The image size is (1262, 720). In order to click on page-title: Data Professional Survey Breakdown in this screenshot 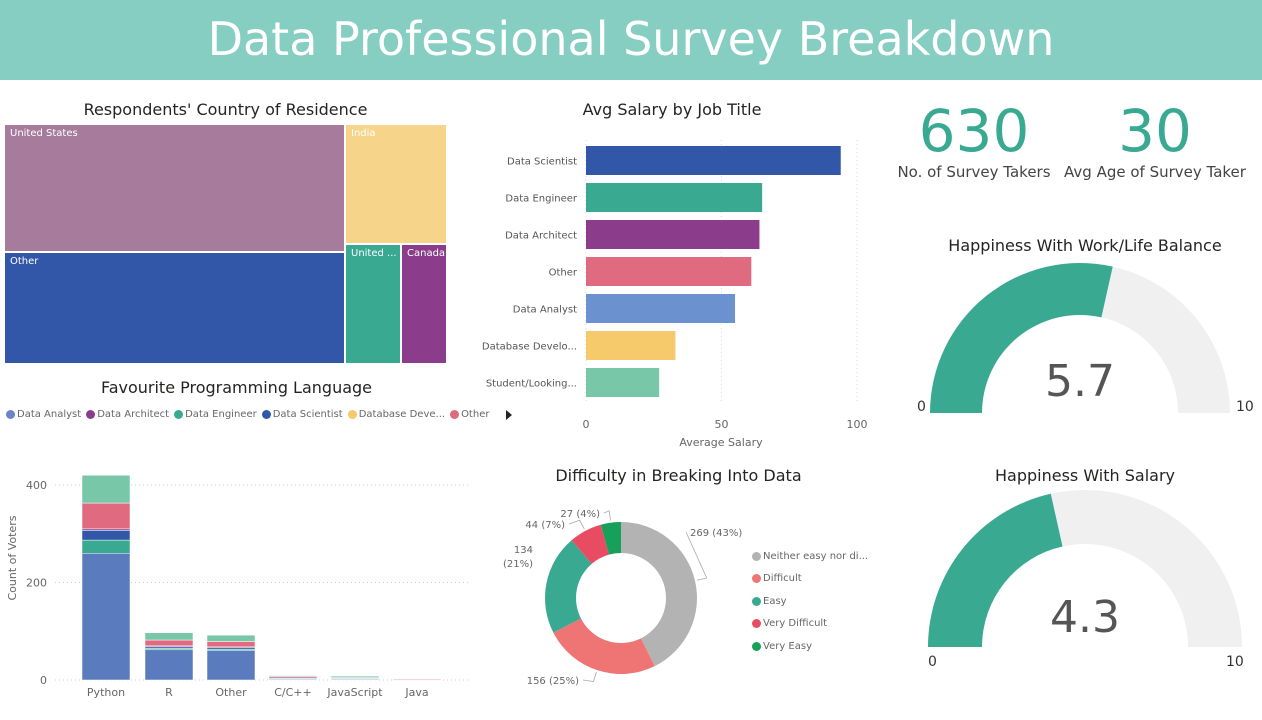, I will do `click(631, 39)`.